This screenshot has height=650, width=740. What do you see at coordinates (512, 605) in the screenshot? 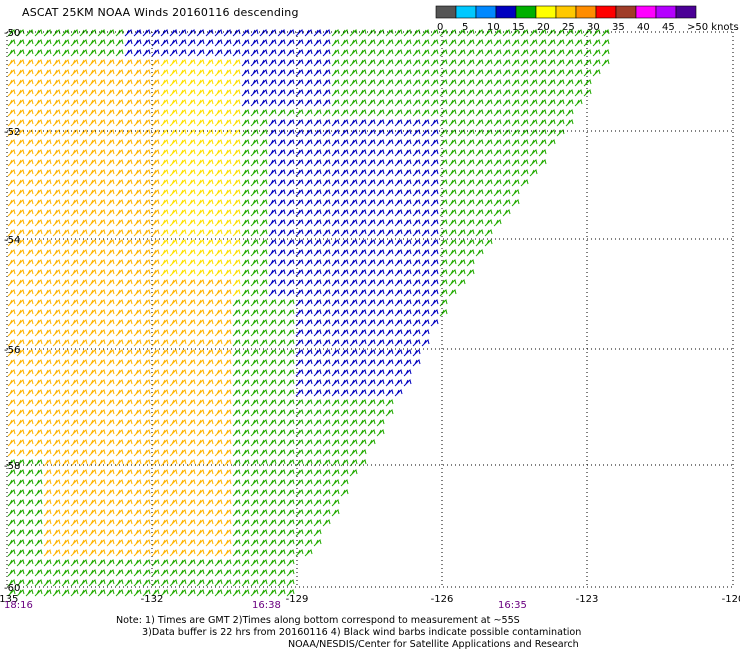
I see `pass-time-label: 16:35` at bounding box center [512, 605].